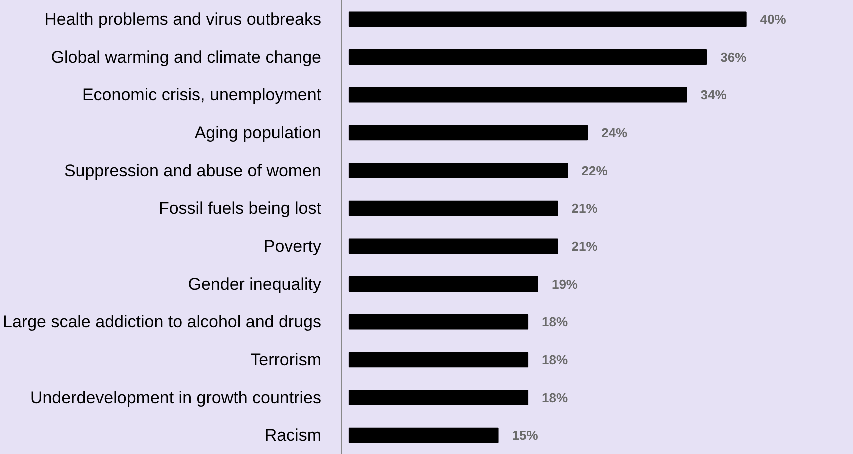 This screenshot has height=454, width=853. What do you see at coordinates (240, 208) in the screenshot?
I see `y-tick-label: Fossil fuels being lost` at bounding box center [240, 208].